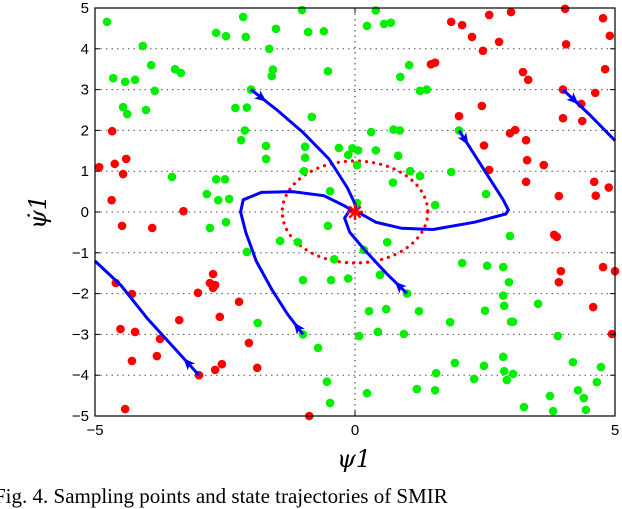 The image size is (622, 509). Describe the element at coordinates (85, 171) in the screenshot. I see `y-tick-label: 1` at that location.